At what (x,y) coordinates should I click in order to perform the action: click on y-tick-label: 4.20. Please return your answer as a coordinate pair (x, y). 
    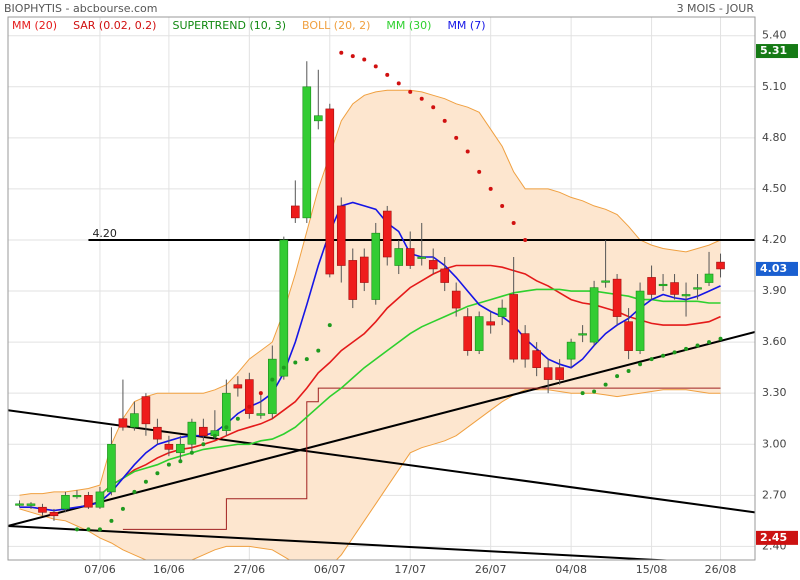
    Looking at the image, I should click on (774, 239).